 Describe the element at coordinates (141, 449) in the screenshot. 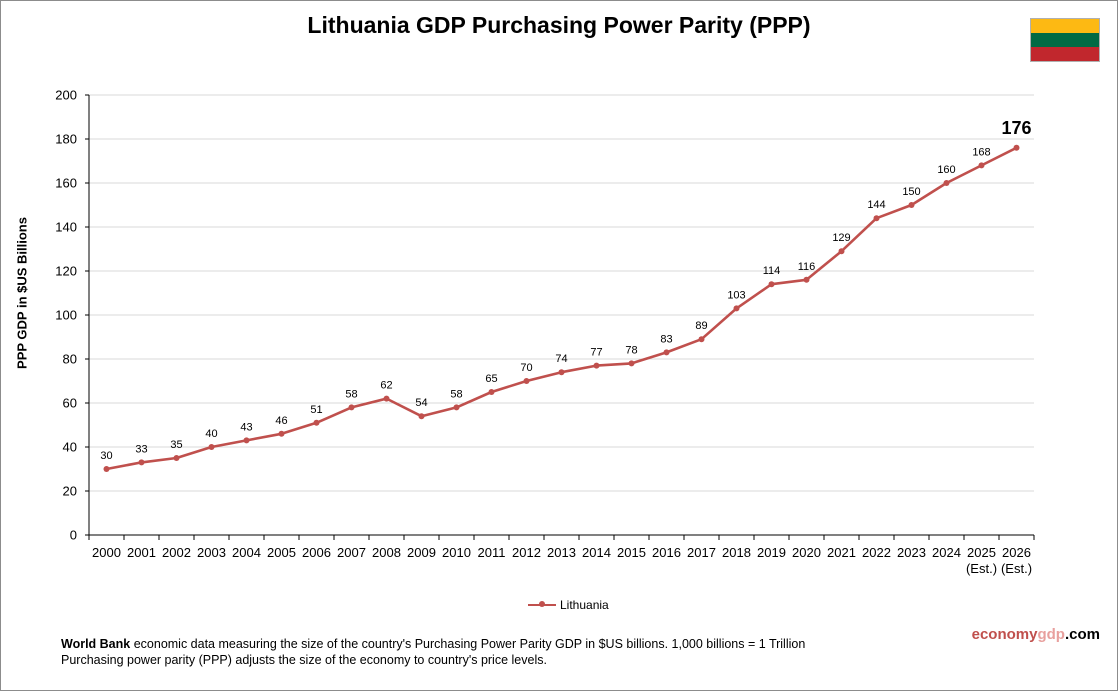

I see `data-label: 33` at that location.